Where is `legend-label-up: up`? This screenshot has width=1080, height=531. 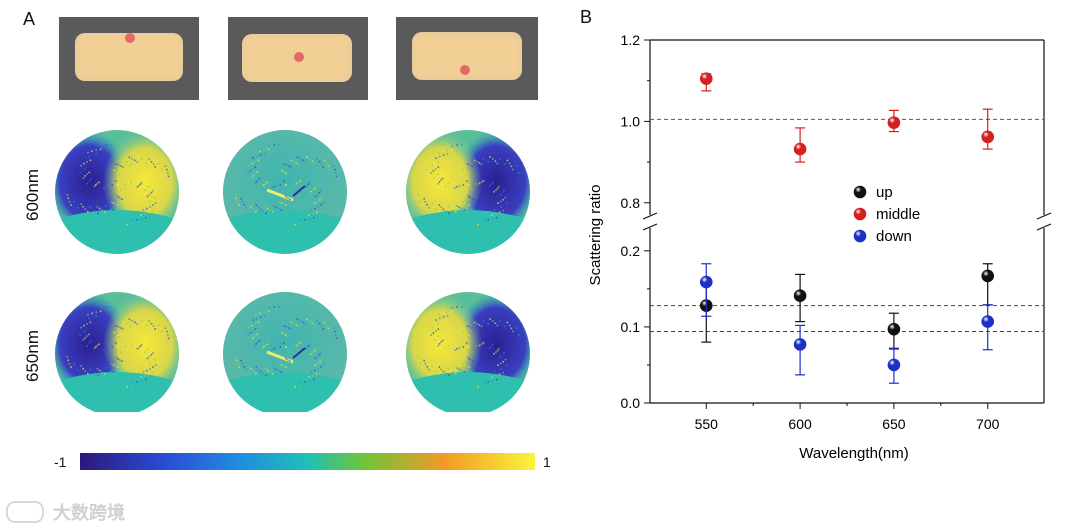 legend-label-up: up is located at coordinates (884, 192).